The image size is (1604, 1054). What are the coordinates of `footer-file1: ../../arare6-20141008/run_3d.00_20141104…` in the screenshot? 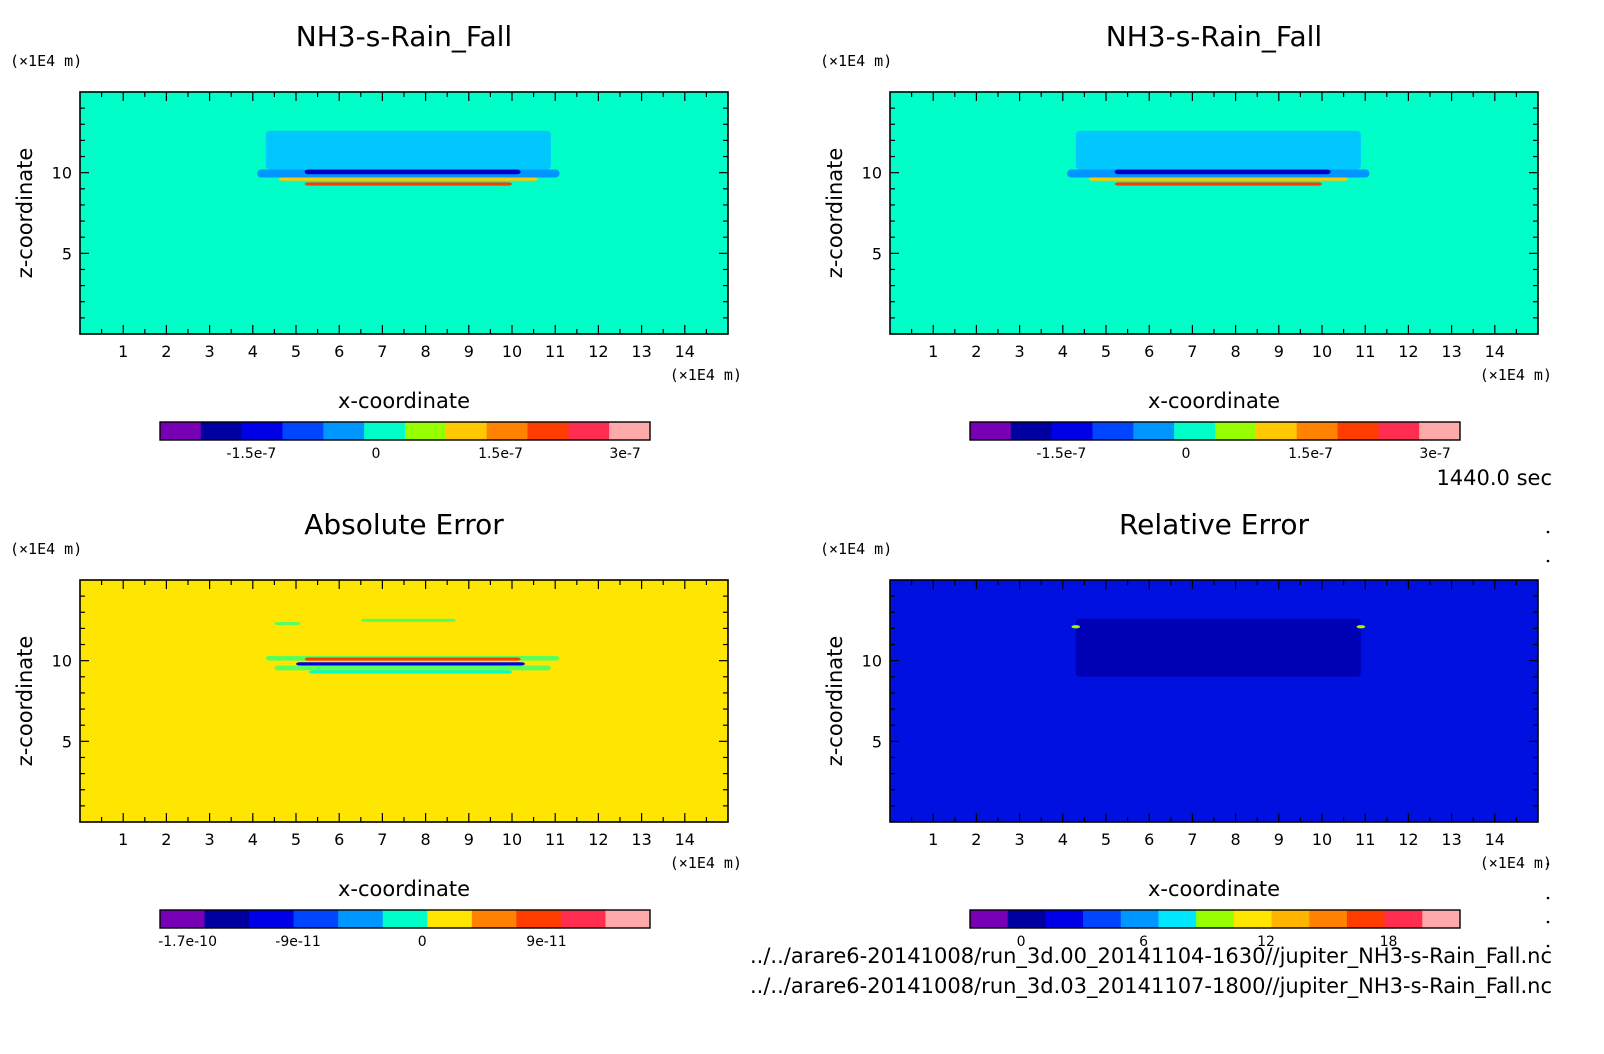 It's located at (1150, 956).